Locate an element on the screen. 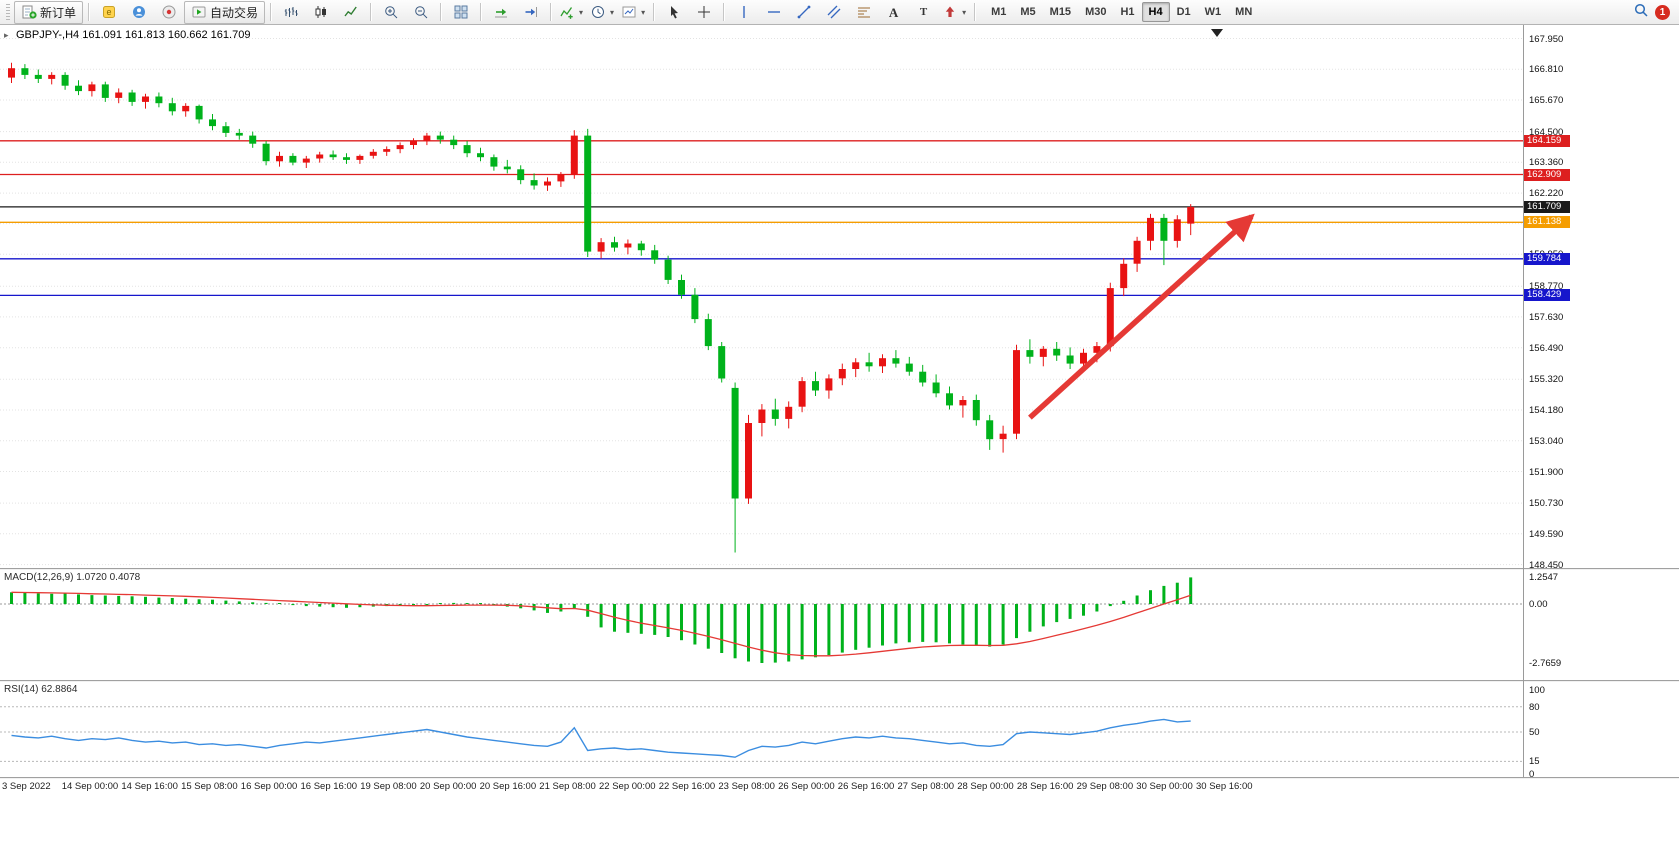  rsi-label: RSI(14) 62.8864 is located at coordinates (41, 689).